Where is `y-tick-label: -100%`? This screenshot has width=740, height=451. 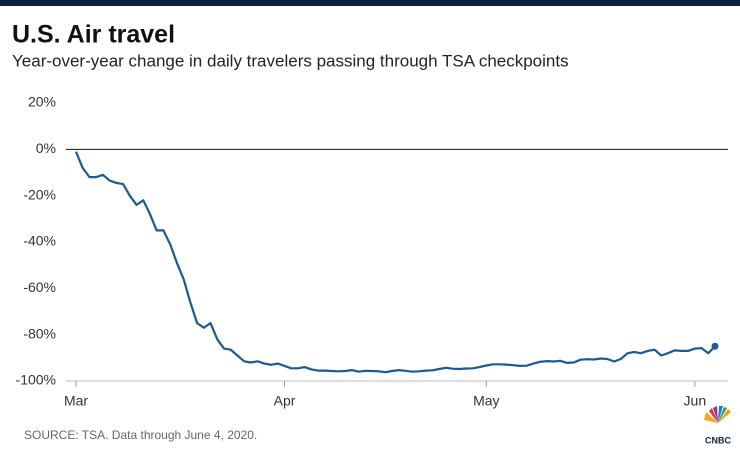
y-tick-label: -100% is located at coordinates (36, 380).